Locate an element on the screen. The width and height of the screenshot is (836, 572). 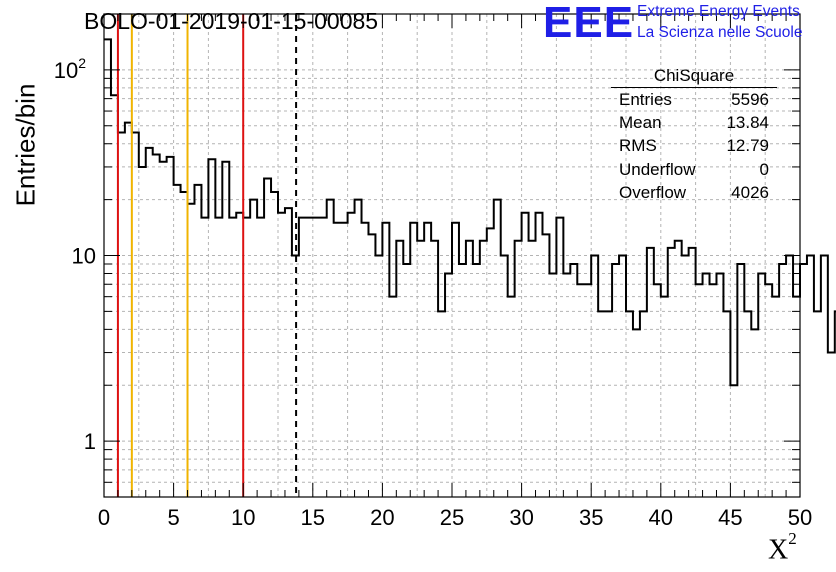
stats-row-underflow: Underflow 0 is located at coordinates (694, 171).